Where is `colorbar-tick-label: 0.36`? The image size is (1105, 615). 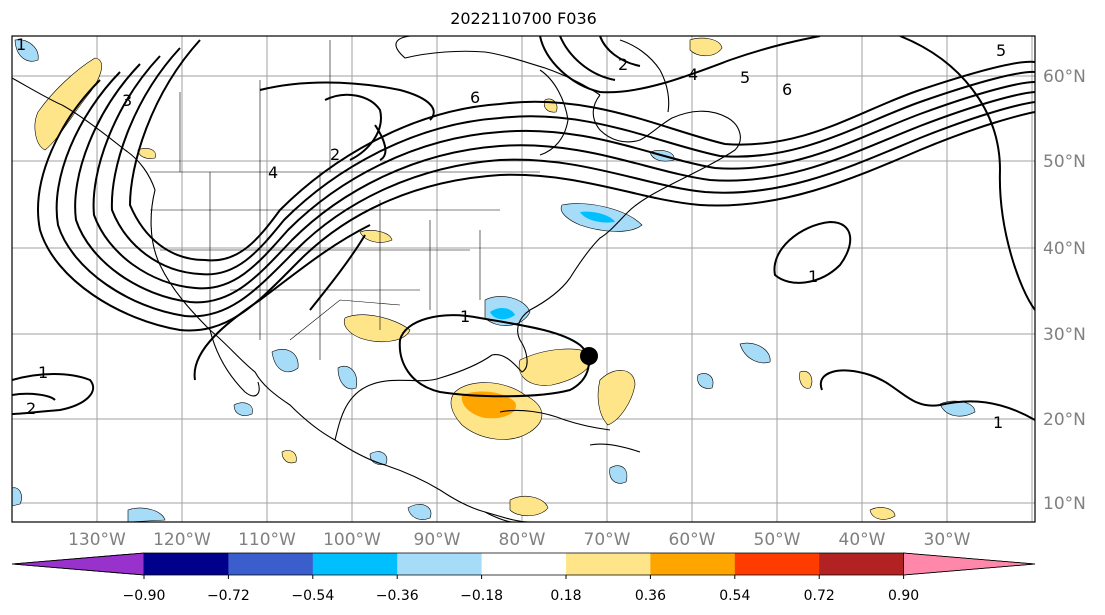 colorbar-tick-label: 0.36 is located at coordinates (650, 596).